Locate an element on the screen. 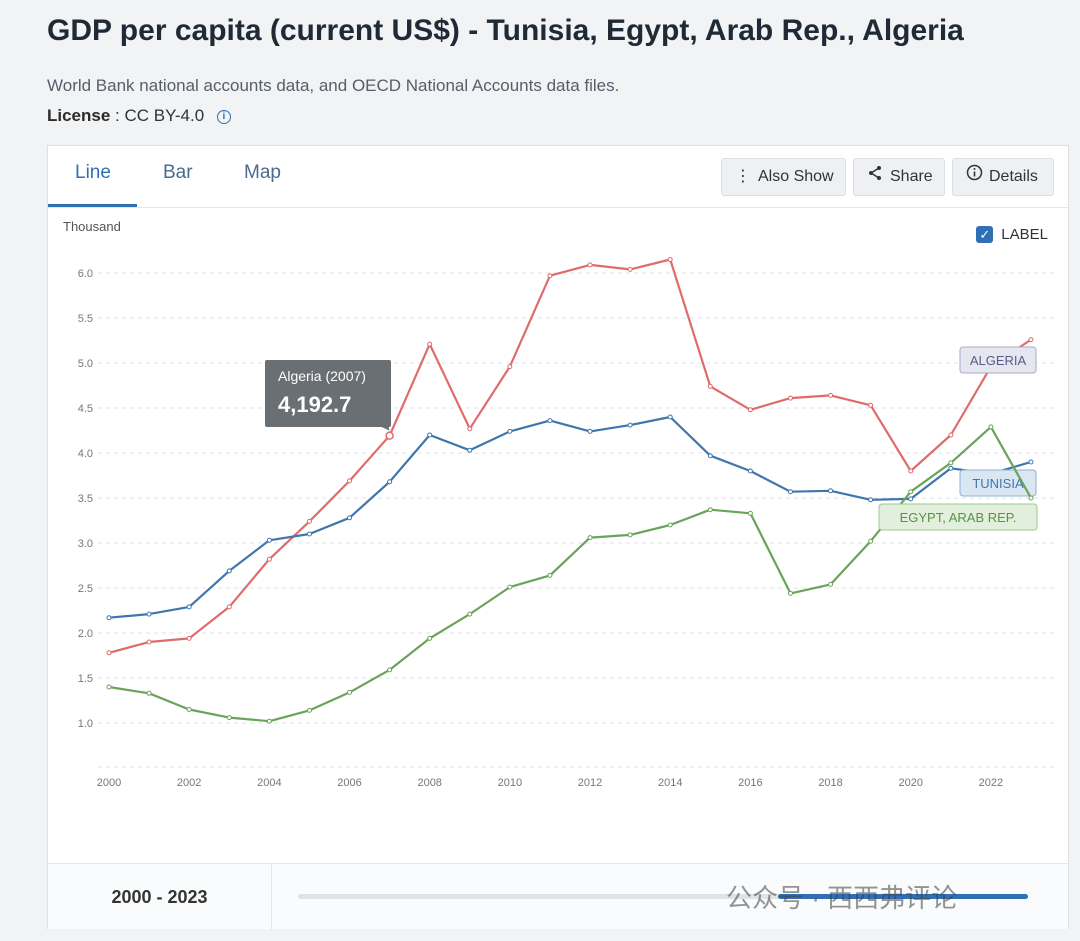 This screenshot has width=1080, height=941. info-circle-icon is located at coordinates (974, 177).